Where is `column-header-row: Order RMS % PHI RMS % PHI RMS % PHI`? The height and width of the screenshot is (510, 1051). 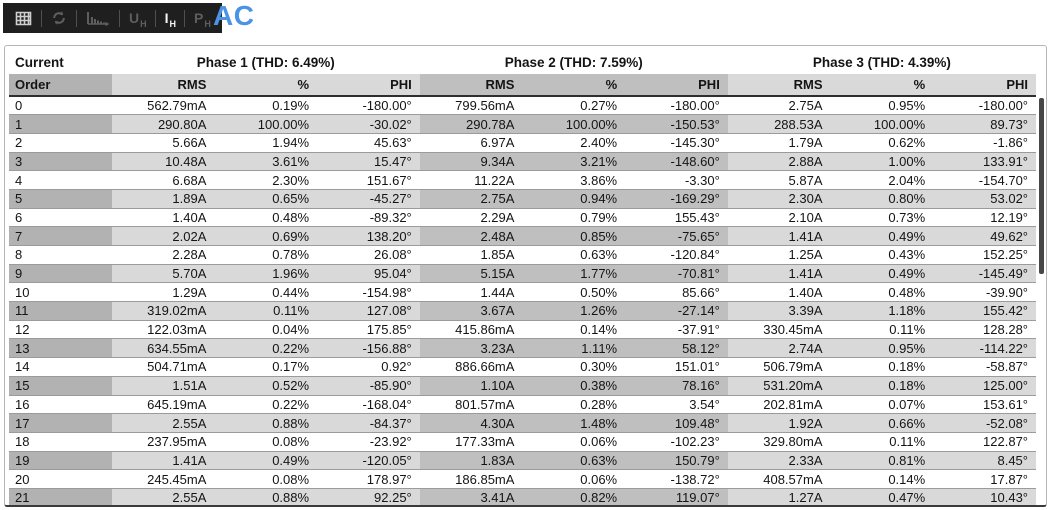
column-header-row: Order RMS % PHI RMS % PHI RMS % PHI is located at coordinates (522, 85).